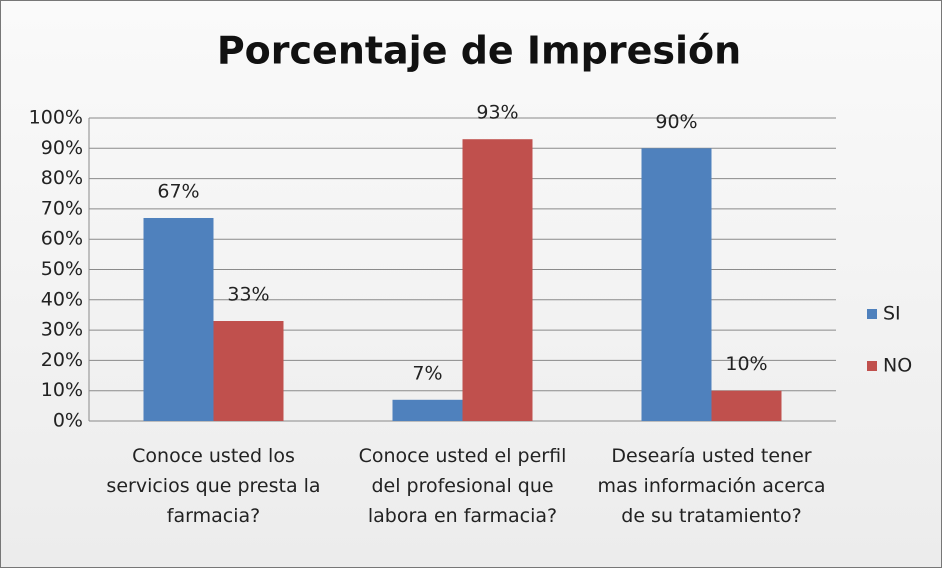  I want to click on data-label: 10%, so click(746, 364).